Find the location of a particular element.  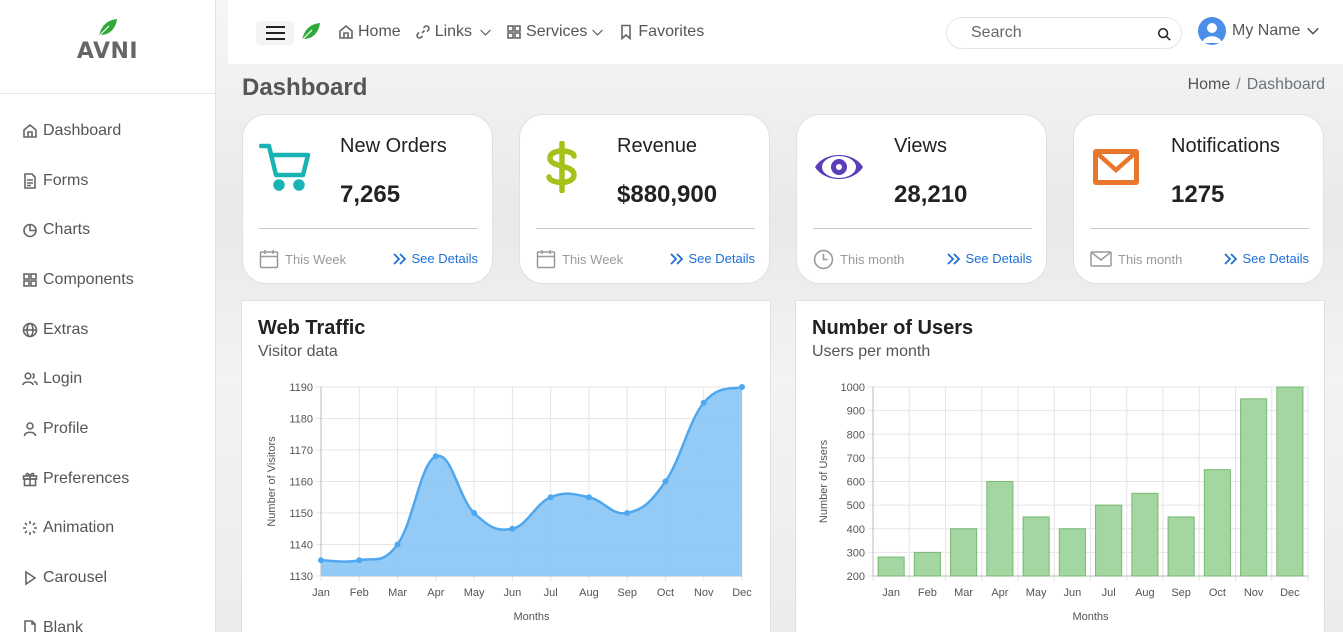

x-tick-label: Nov is located at coordinates (704, 593).